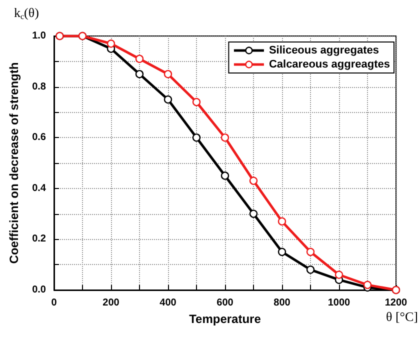 The image size is (420, 337). What do you see at coordinates (54, 303) in the screenshot?
I see `x-tick-label: 0` at bounding box center [54, 303].